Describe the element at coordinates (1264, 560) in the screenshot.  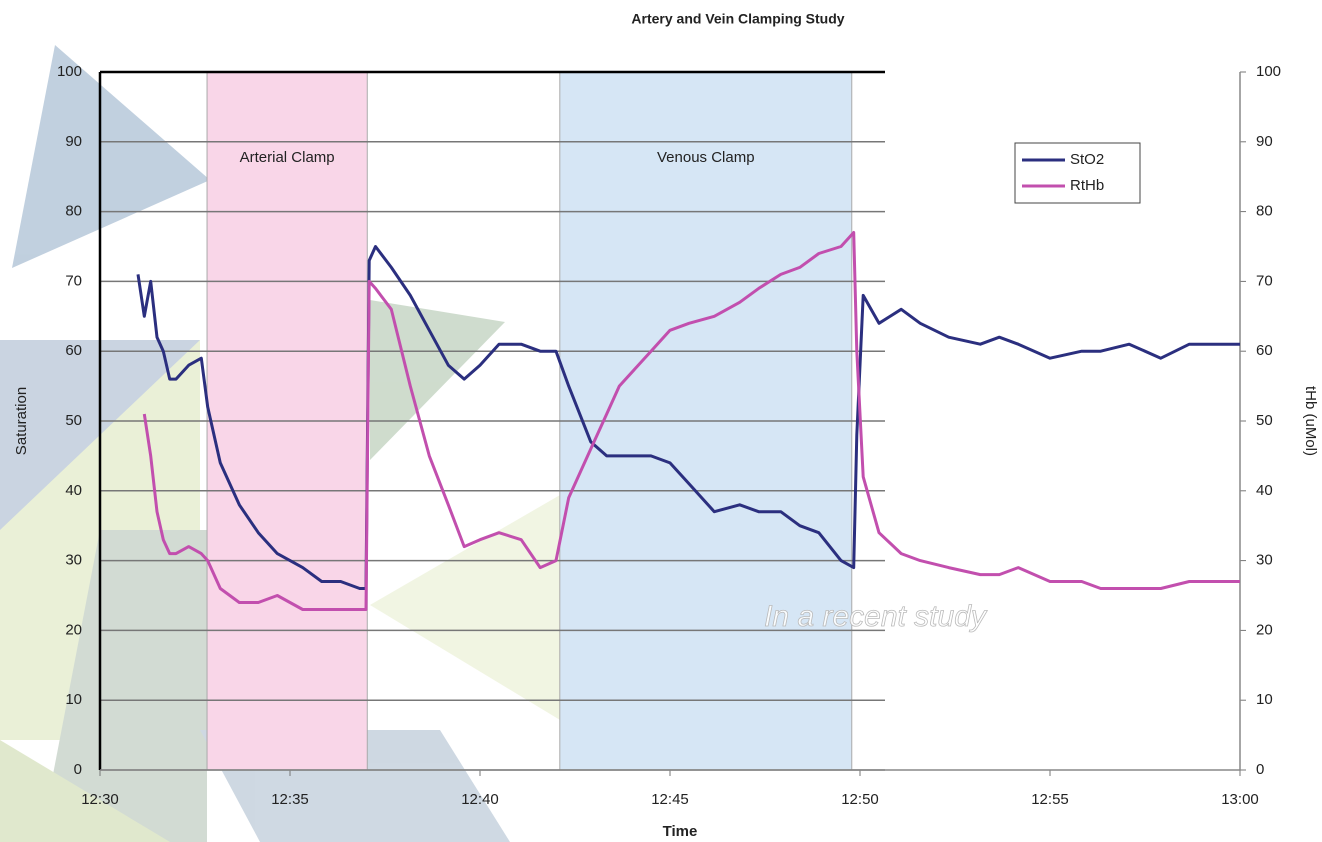
I see `y2-tick-label: 30` at that location.